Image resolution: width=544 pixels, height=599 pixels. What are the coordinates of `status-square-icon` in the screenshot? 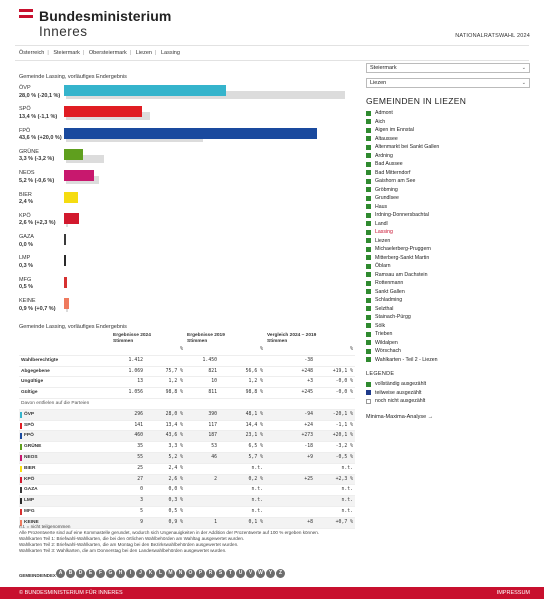 It's located at (368, 266).